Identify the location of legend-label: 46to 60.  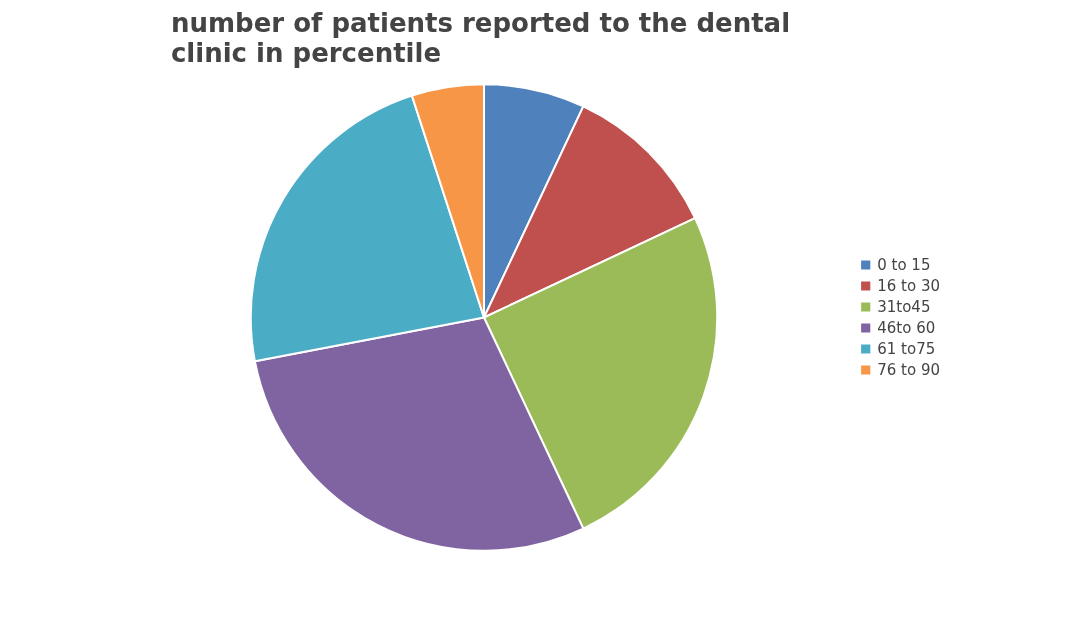
(906, 327).